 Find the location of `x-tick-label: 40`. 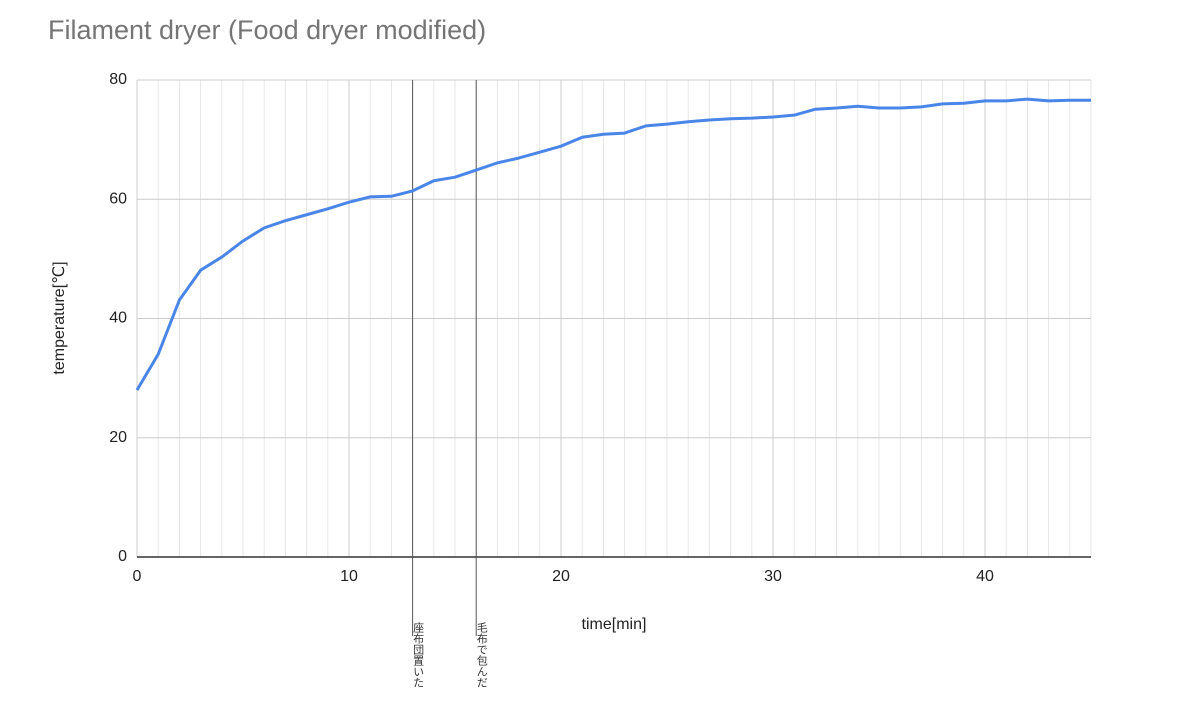

x-tick-label: 40 is located at coordinates (985, 576).